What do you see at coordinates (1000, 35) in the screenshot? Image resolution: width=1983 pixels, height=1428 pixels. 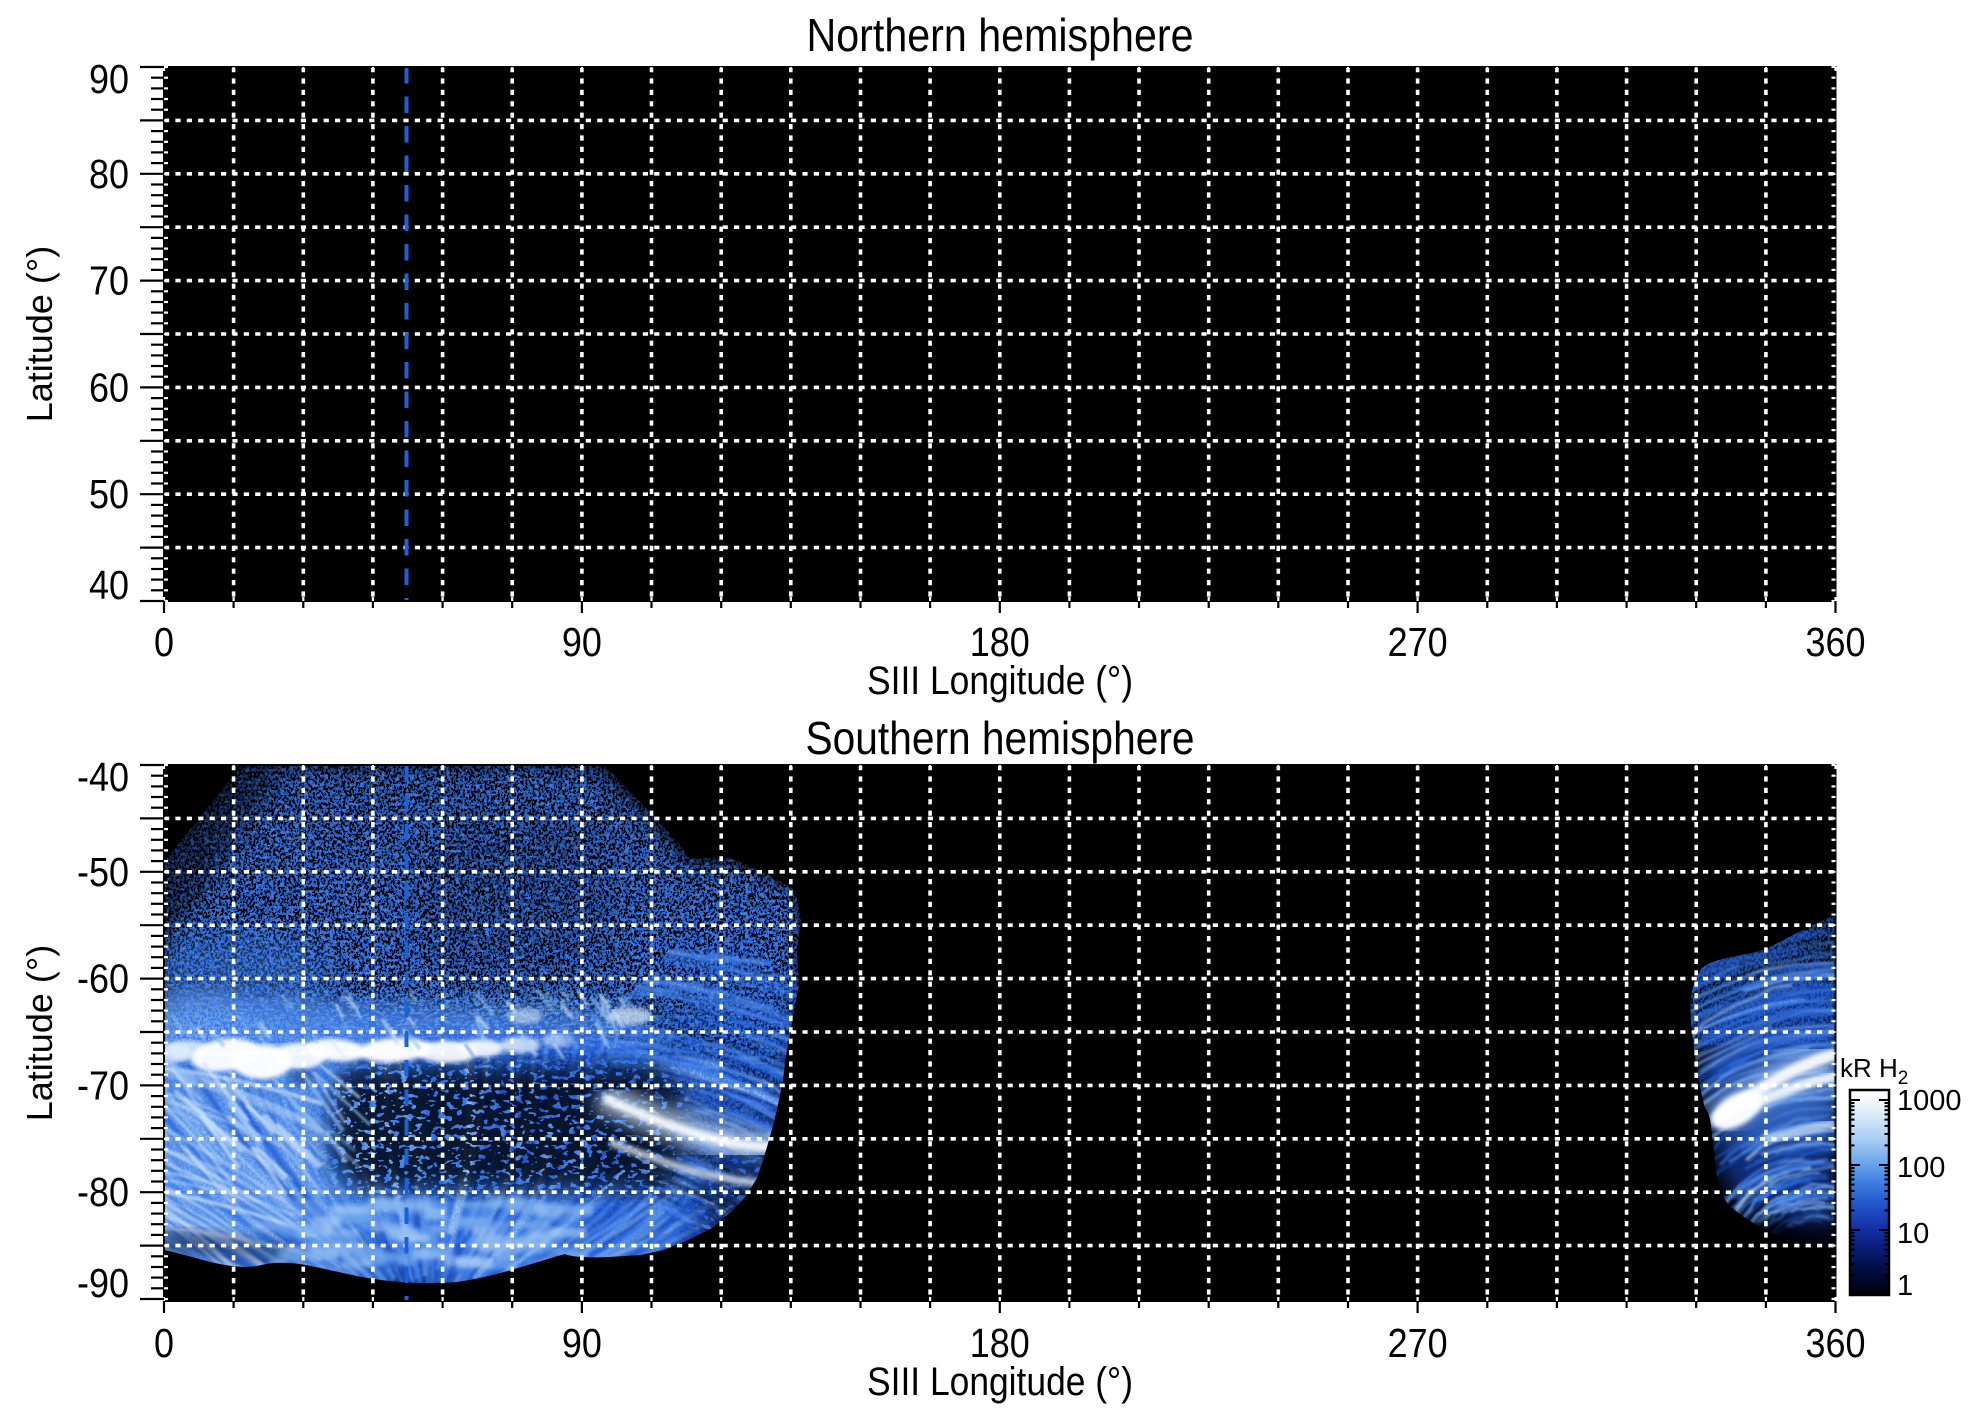 I see `svg-text: Northern hemisphere` at bounding box center [1000, 35].